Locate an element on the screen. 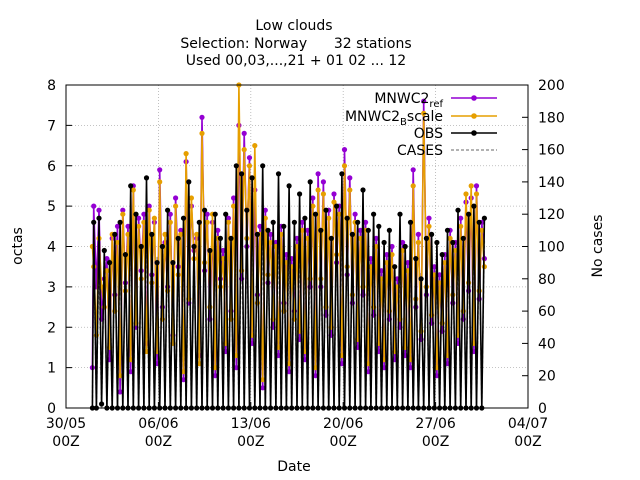 The image size is (640, 480). y2-tick-label: 140 is located at coordinates (551, 183).